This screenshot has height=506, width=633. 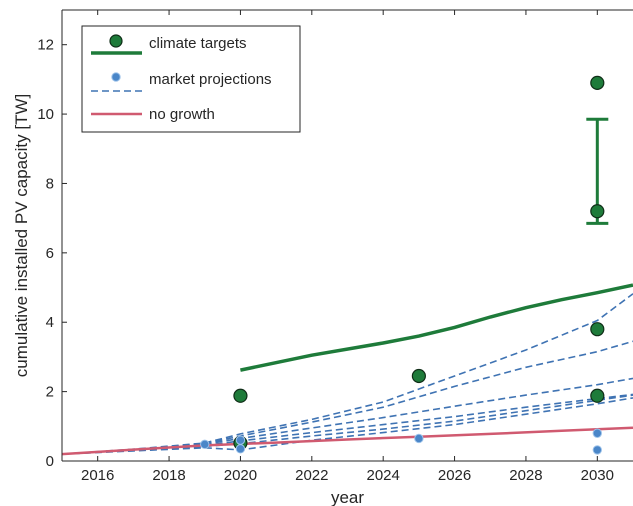 I want to click on climate-targets-line, so click(x=436, y=327).